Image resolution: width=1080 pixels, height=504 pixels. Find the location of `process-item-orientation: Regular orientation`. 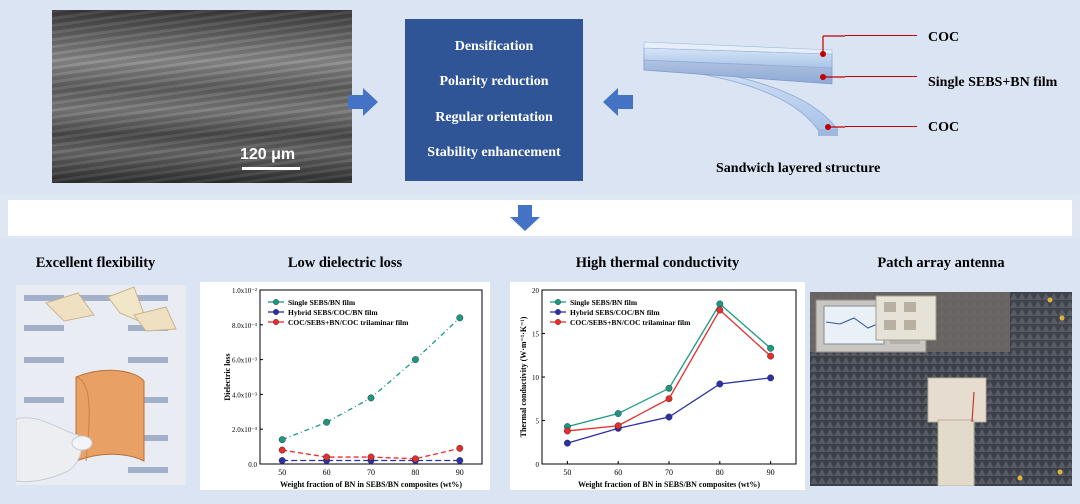

process-item-orientation: Regular orientation is located at coordinates (494, 117).